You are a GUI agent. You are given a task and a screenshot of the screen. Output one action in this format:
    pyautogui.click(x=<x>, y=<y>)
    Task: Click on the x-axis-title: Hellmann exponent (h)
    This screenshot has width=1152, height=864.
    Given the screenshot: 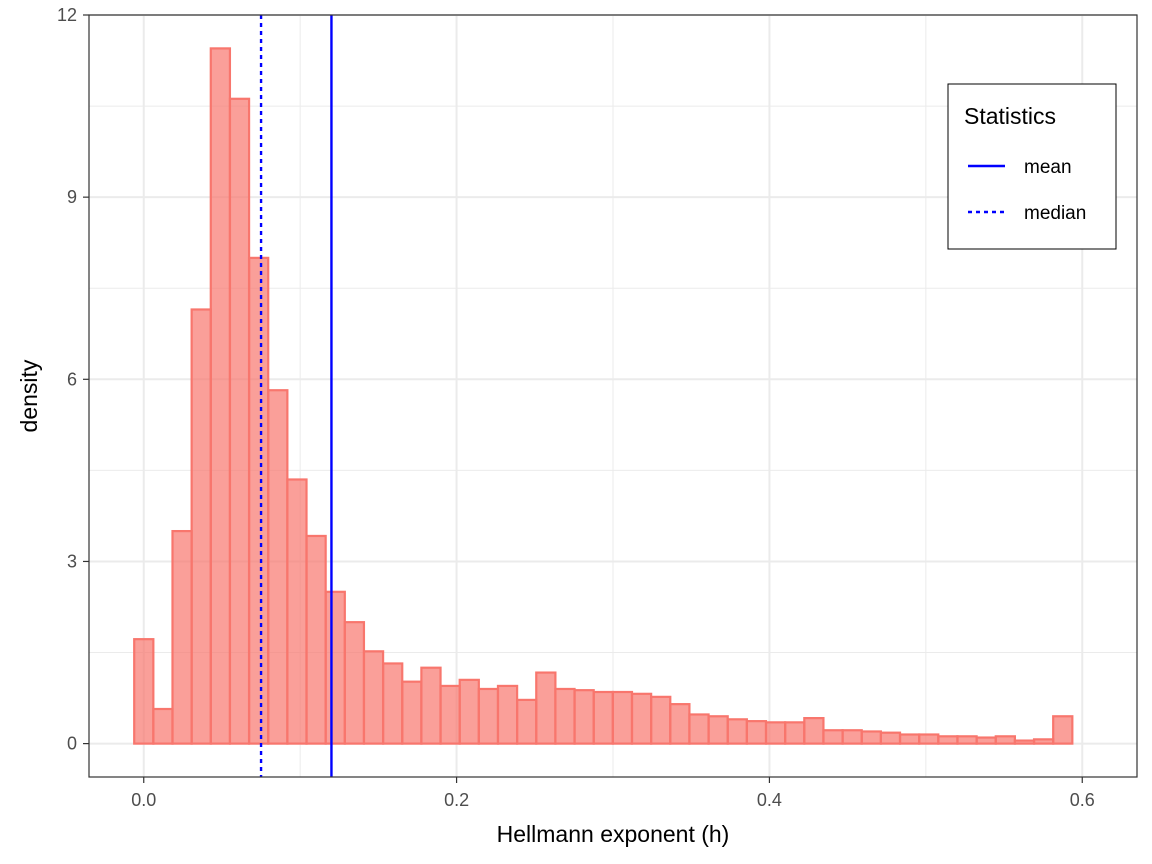 What is the action you would take?
    pyautogui.click(x=613, y=834)
    